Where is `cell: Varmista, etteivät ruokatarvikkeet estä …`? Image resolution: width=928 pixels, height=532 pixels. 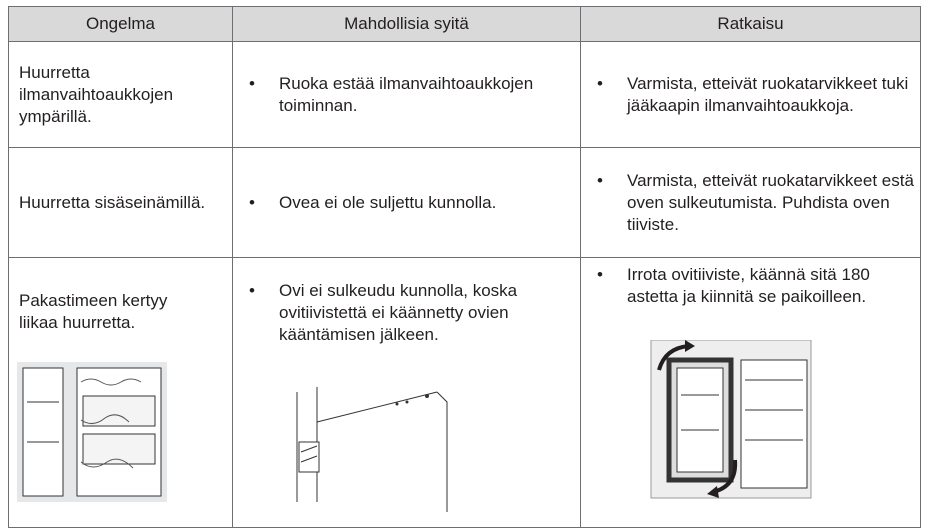 cell: Varmista, etteivät ruokatarvikkeet estä … is located at coordinates (750, 202).